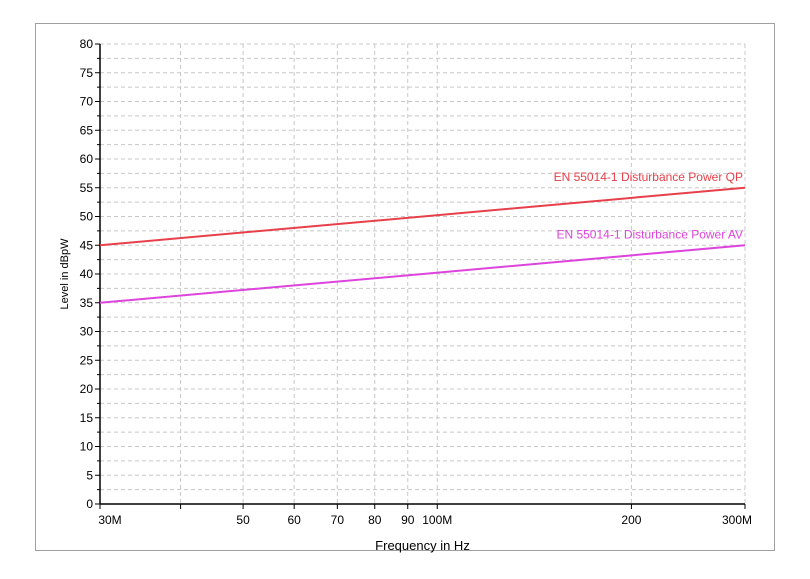  What do you see at coordinates (87, 332) in the screenshot?
I see `y-tick-label: 30` at bounding box center [87, 332].